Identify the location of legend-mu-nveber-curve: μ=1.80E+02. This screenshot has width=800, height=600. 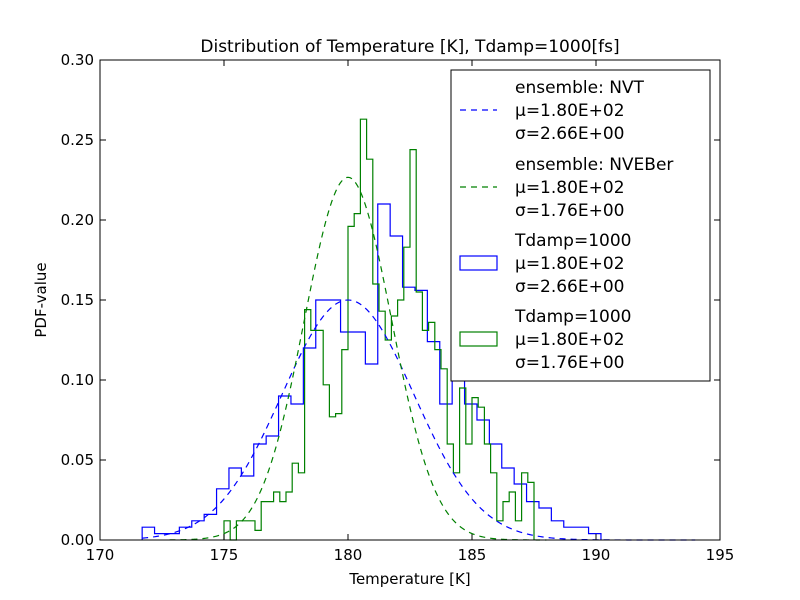
(570, 188).